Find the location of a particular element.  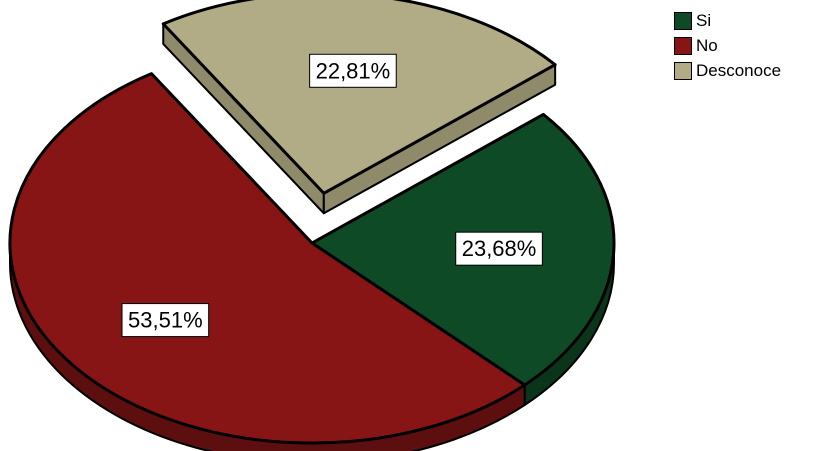

pie-label-box-desconoce is located at coordinates (353, 70).